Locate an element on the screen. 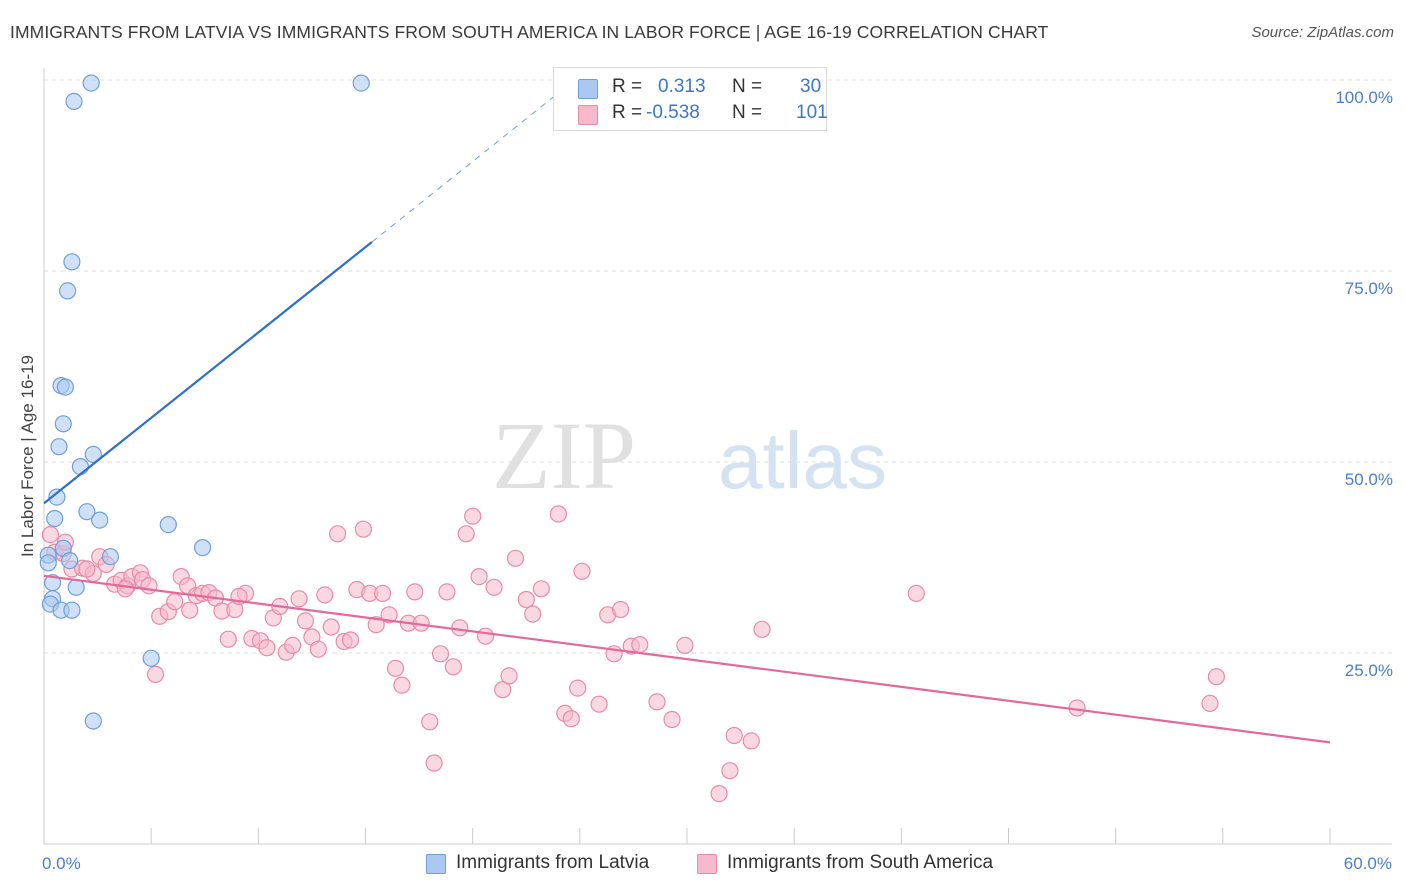 This screenshot has width=1406, height=892. y-tick-label-100: 100.0% is located at coordinates (1364, 97).